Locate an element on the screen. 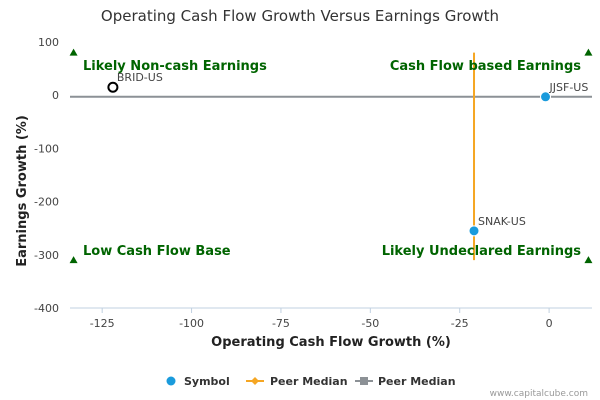  y-tick-label: 0 is located at coordinates (55, 95).